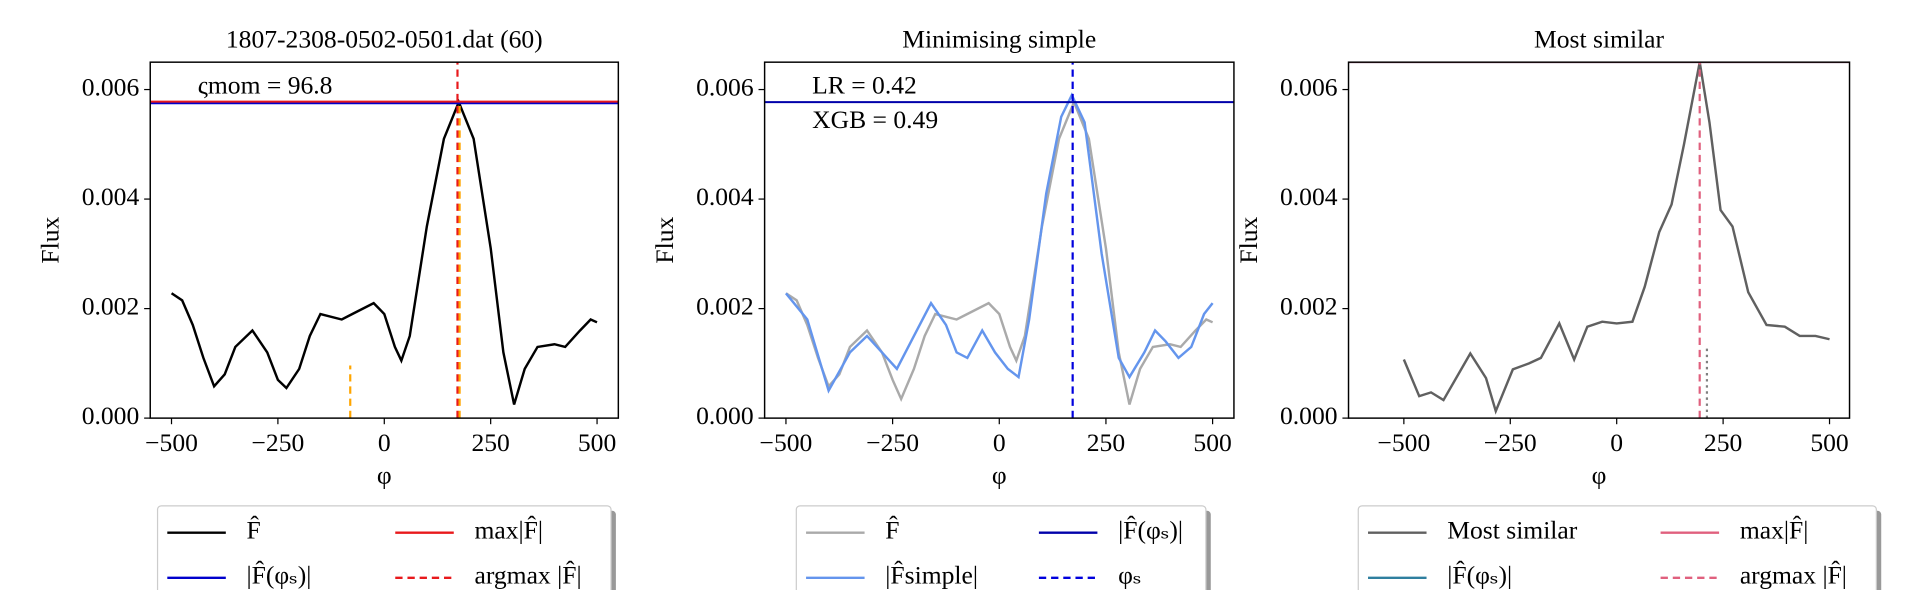 The width and height of the screenshot is (1912, 590). What do you see at coordinates (931, 575) in the screenshot?
I see `legend-label: |F̂simple|` at bounding box center [931, 575].